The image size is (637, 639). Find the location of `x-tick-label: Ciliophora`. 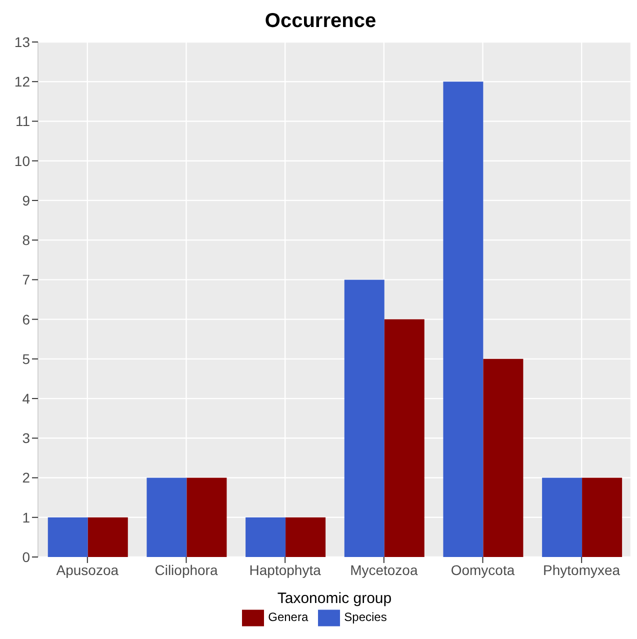

x-tick-label: Ciliophora is located at coordinates (186, 570).